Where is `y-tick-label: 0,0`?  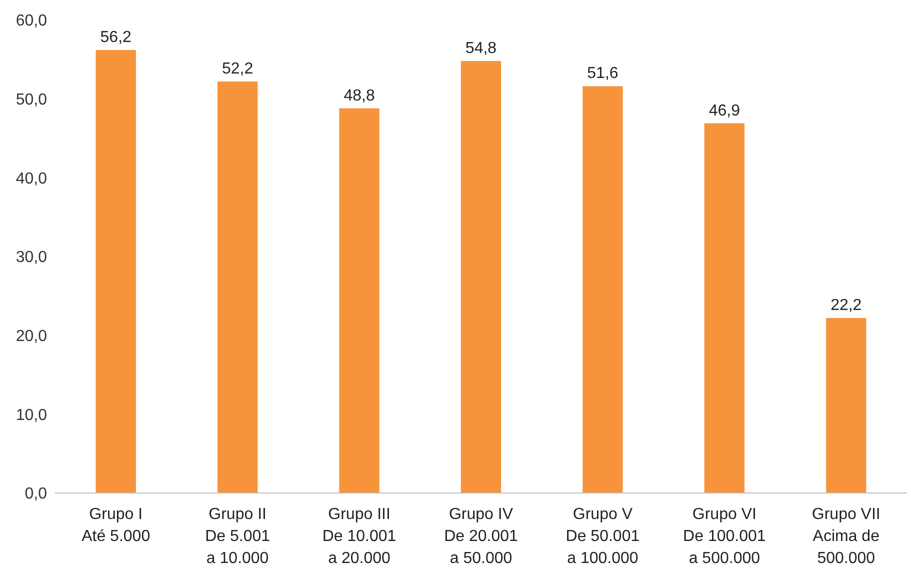
y-tick-label: 0,0 is located at coordinates (36, 494).